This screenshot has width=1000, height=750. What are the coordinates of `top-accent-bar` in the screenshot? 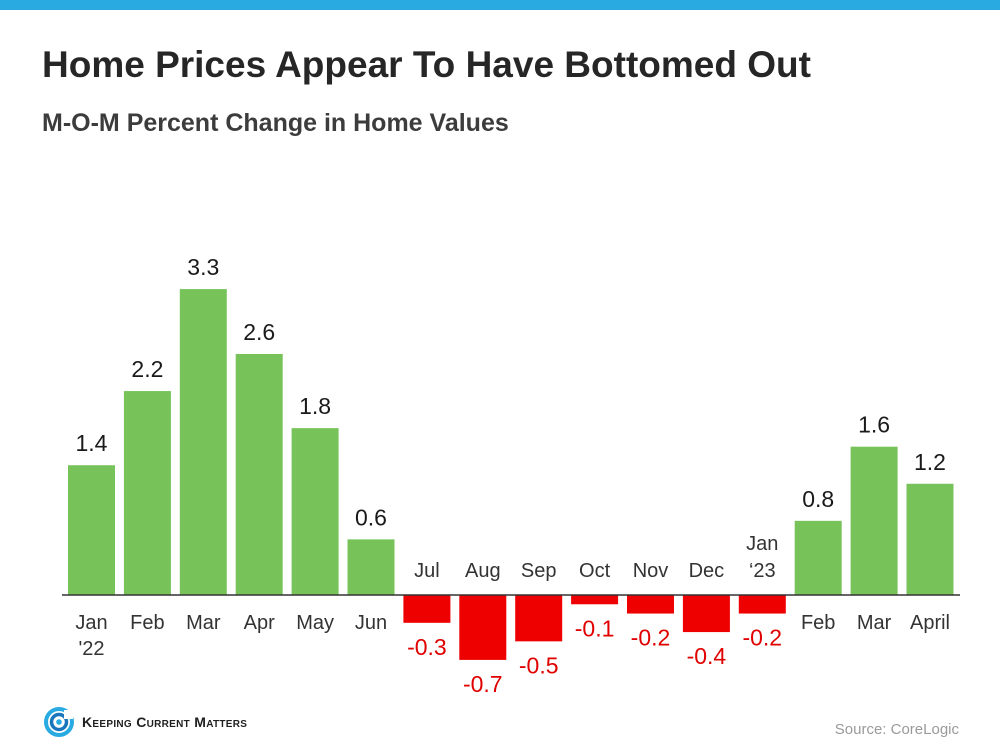 It's located at (500, 5).